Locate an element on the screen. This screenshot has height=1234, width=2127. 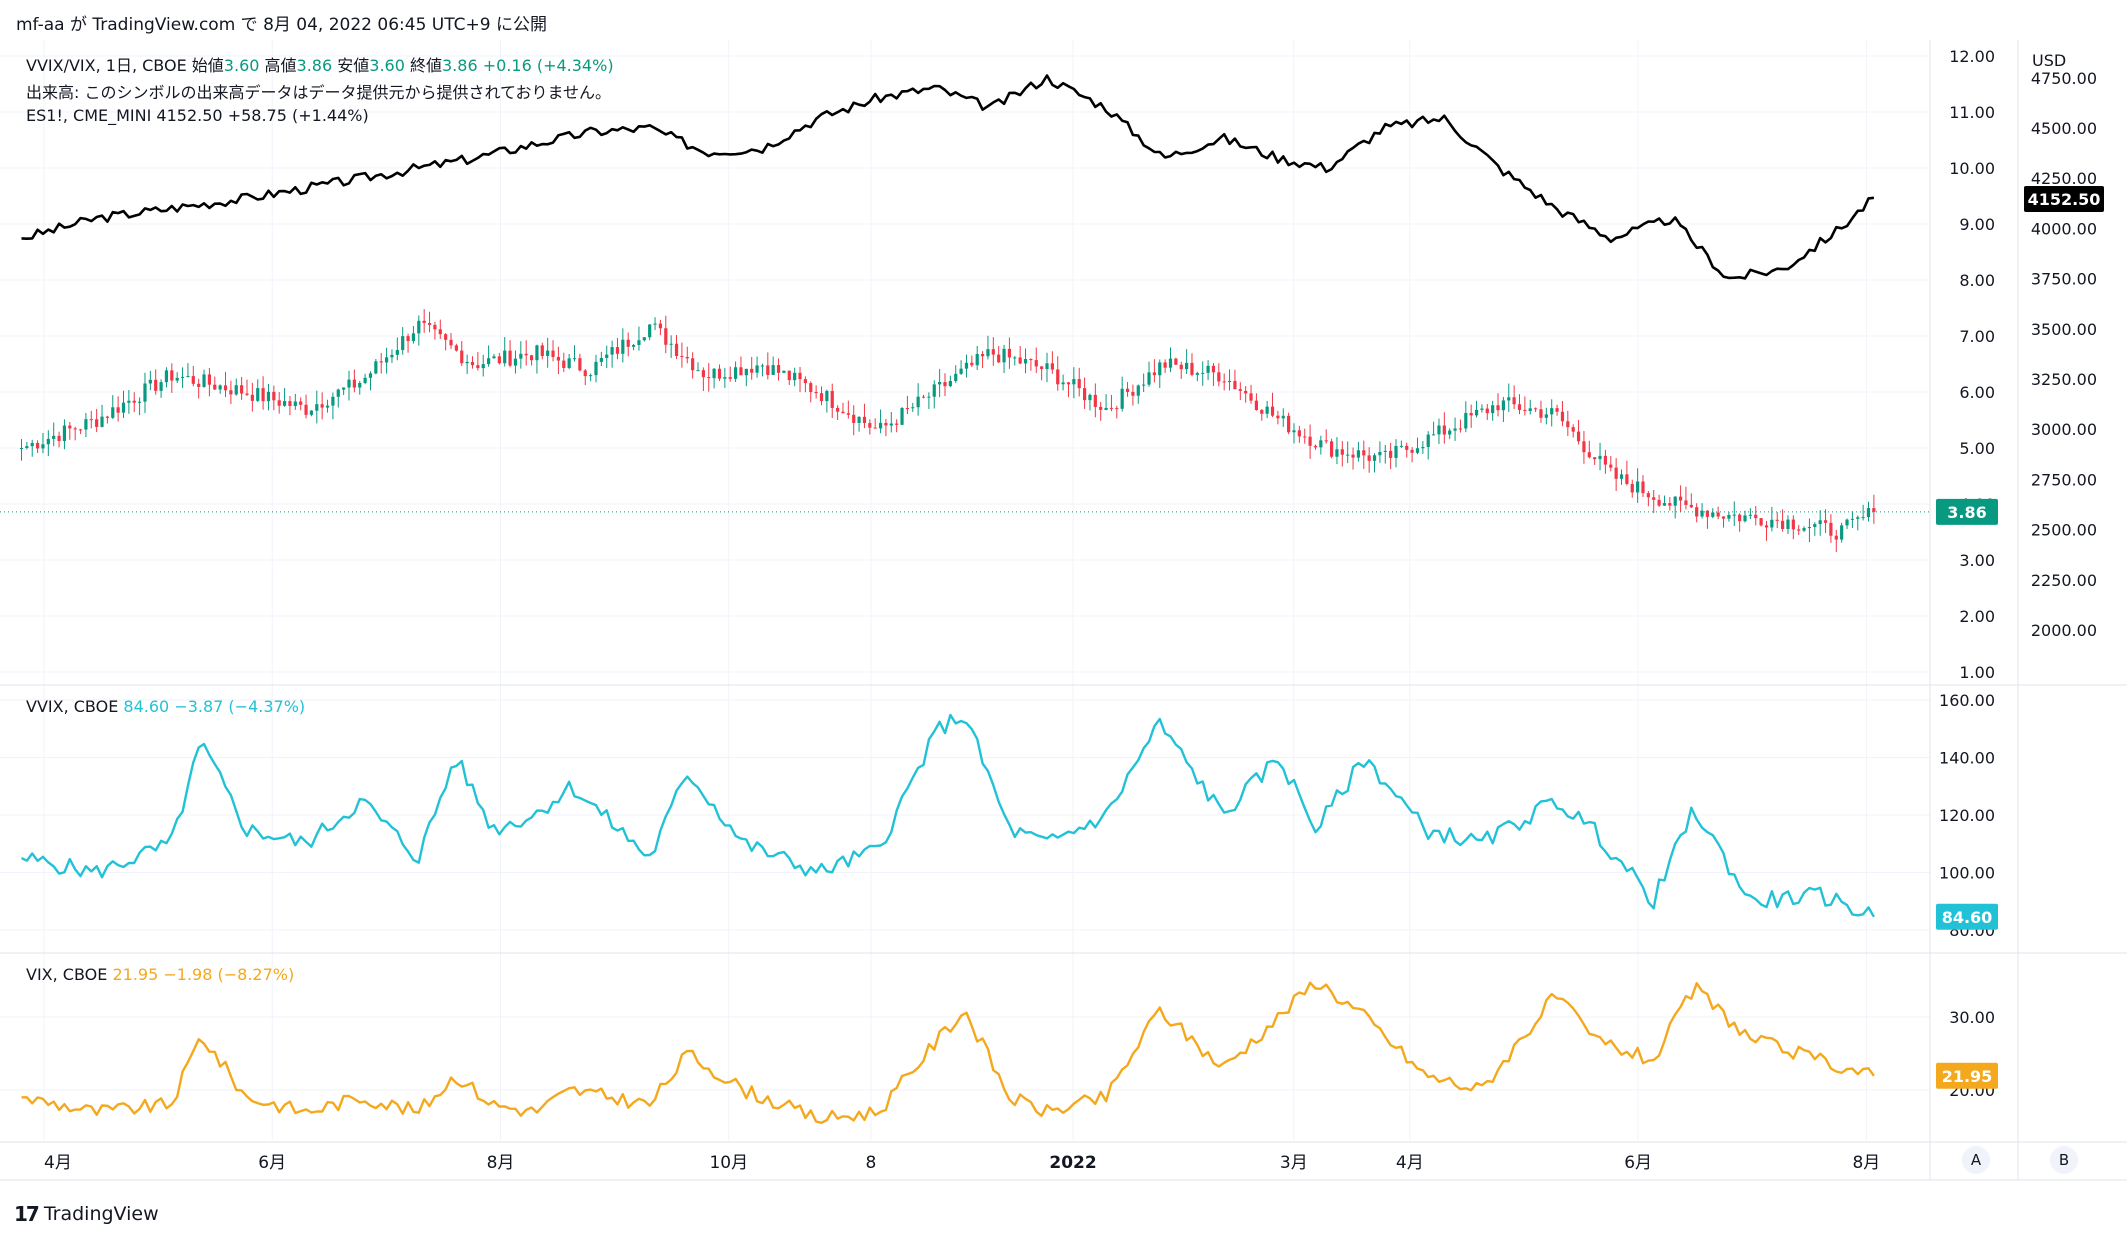
time-axis-label: 6月 is located at coordinates (1638, 1163).